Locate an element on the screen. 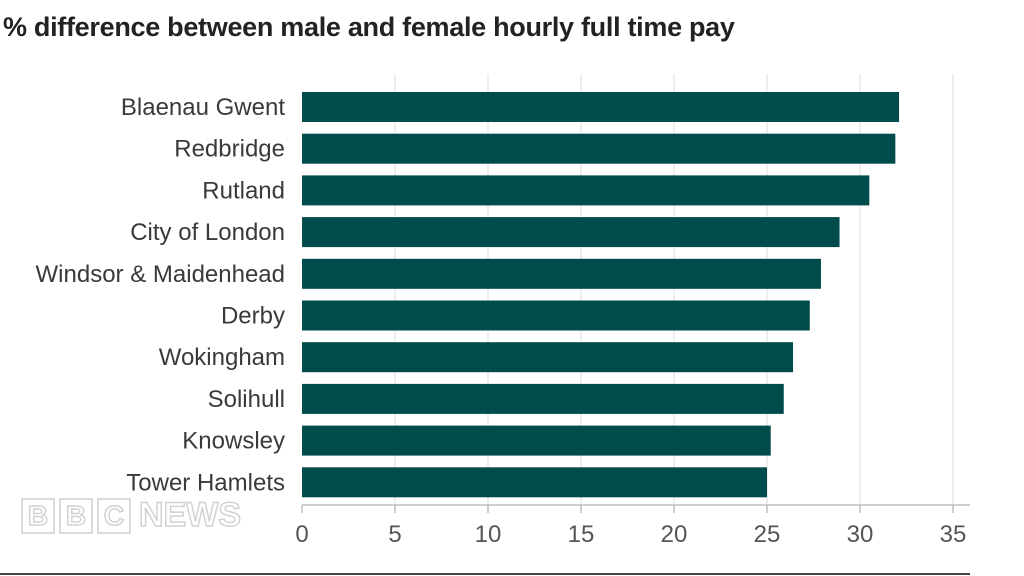 The width and height of the screenshot is (1024, 576). bar-tower-hamlets is located at coordinates (534, 482).